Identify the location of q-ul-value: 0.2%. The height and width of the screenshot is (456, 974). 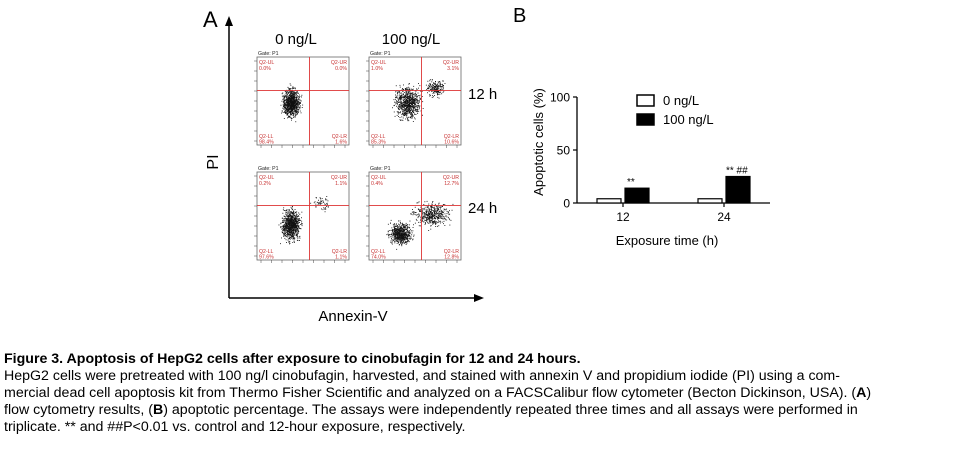
(265, 184).